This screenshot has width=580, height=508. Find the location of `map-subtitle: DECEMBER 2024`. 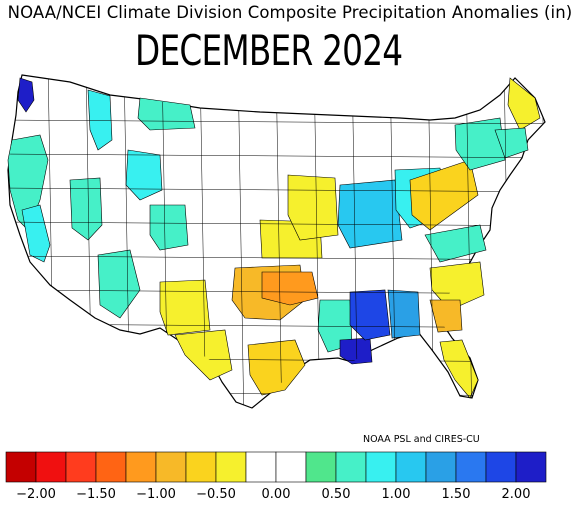

map-subtitle: DECEMBER 2024 is located at coordinates (269, 50).